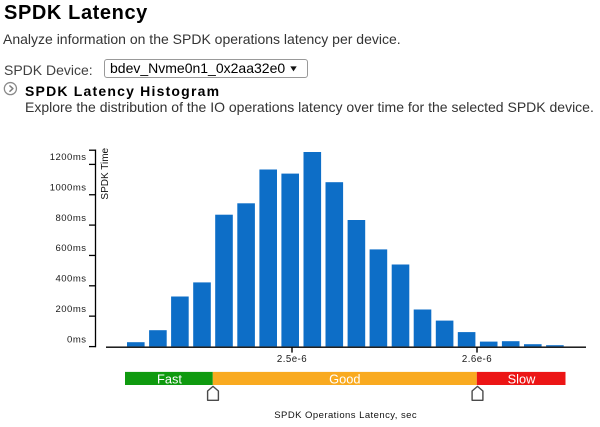  I want to click on svg-text: SPDK Operations Latency, sec, so click(345, 415).